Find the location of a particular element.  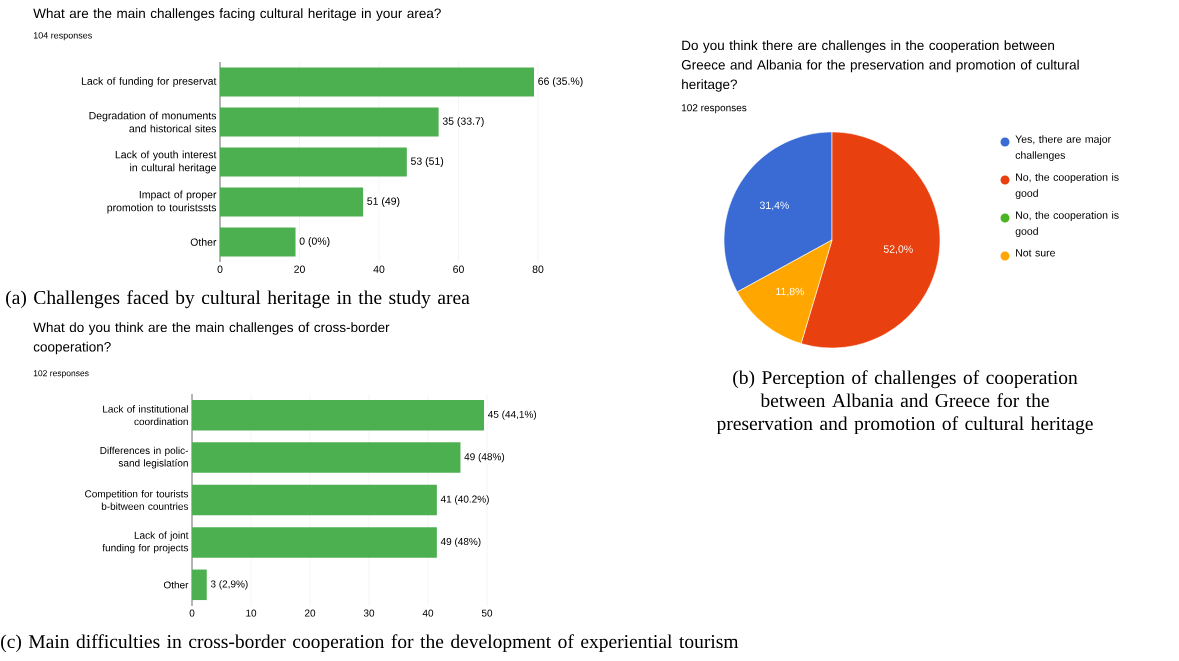

annotation: 41 (40.2%) is located at coordinates (464, 500).